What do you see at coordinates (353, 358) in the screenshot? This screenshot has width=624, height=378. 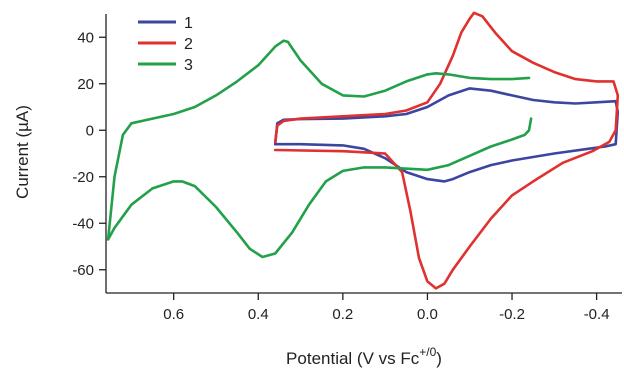 I see `x-axis-label-main: Potential (V vs Fc` at bounding box center [353, 358].